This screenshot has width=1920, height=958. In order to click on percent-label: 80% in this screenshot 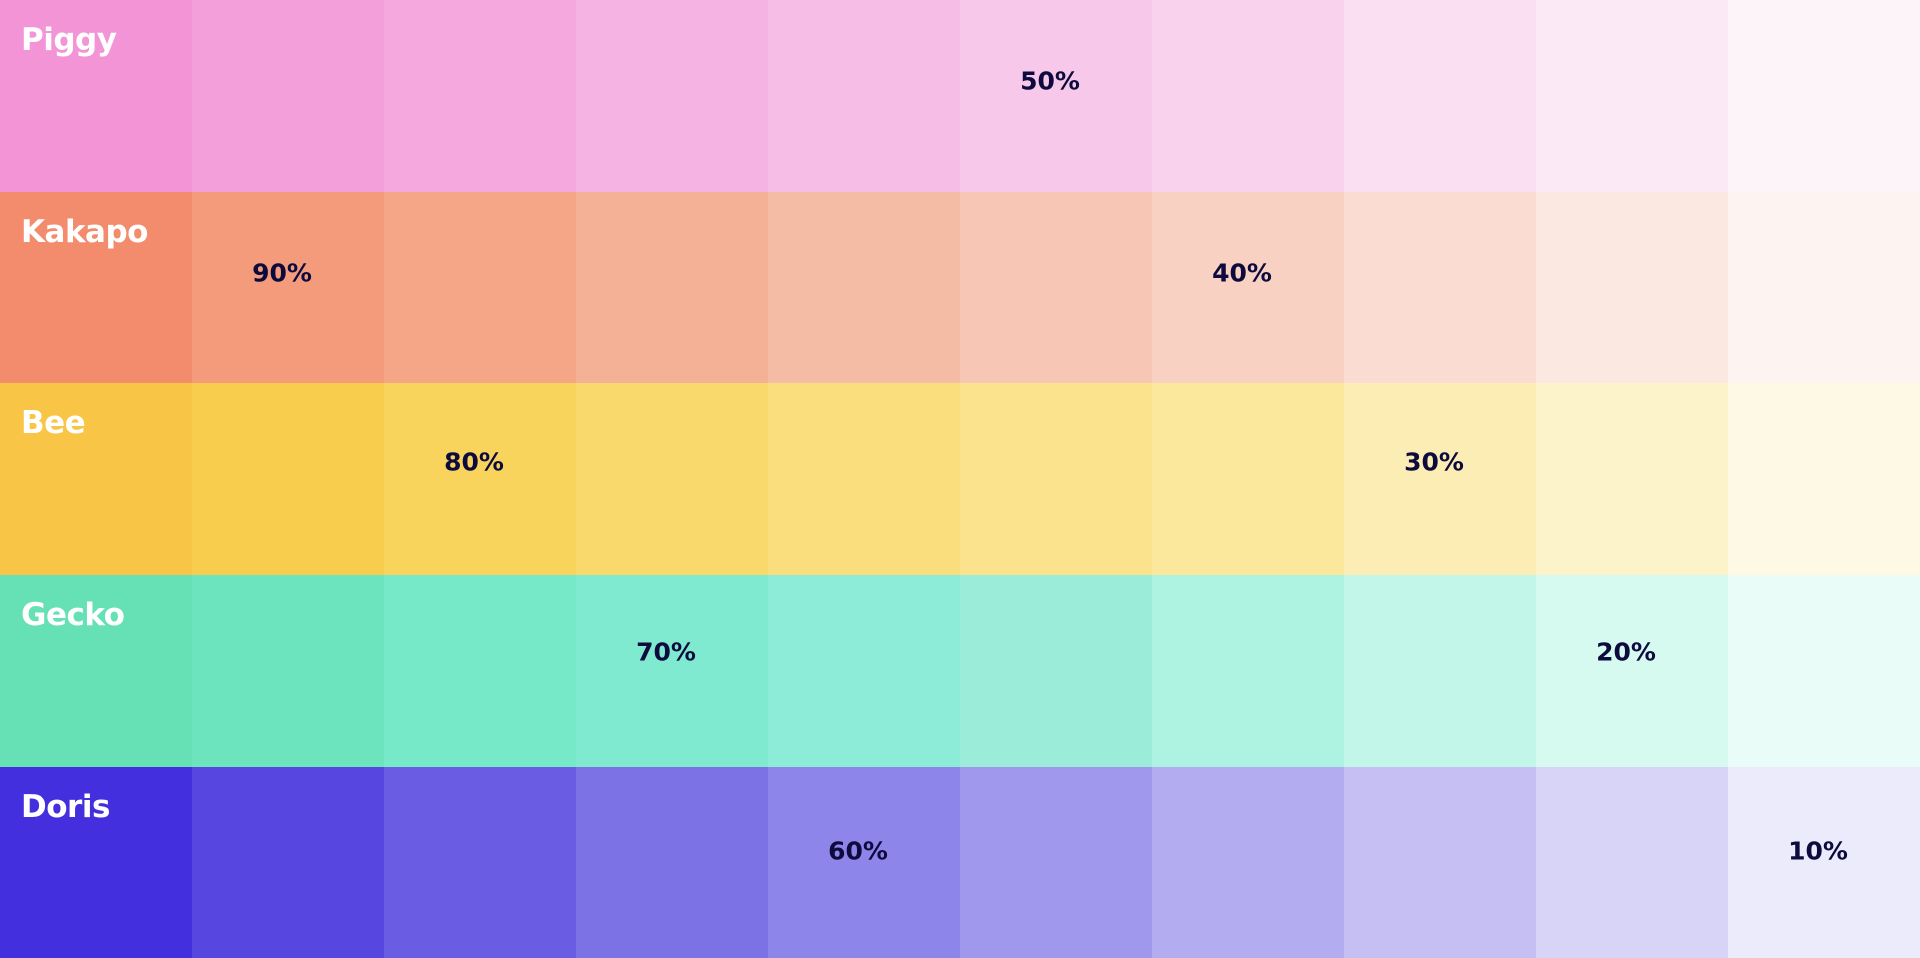, I will do `click(474, 462)`.